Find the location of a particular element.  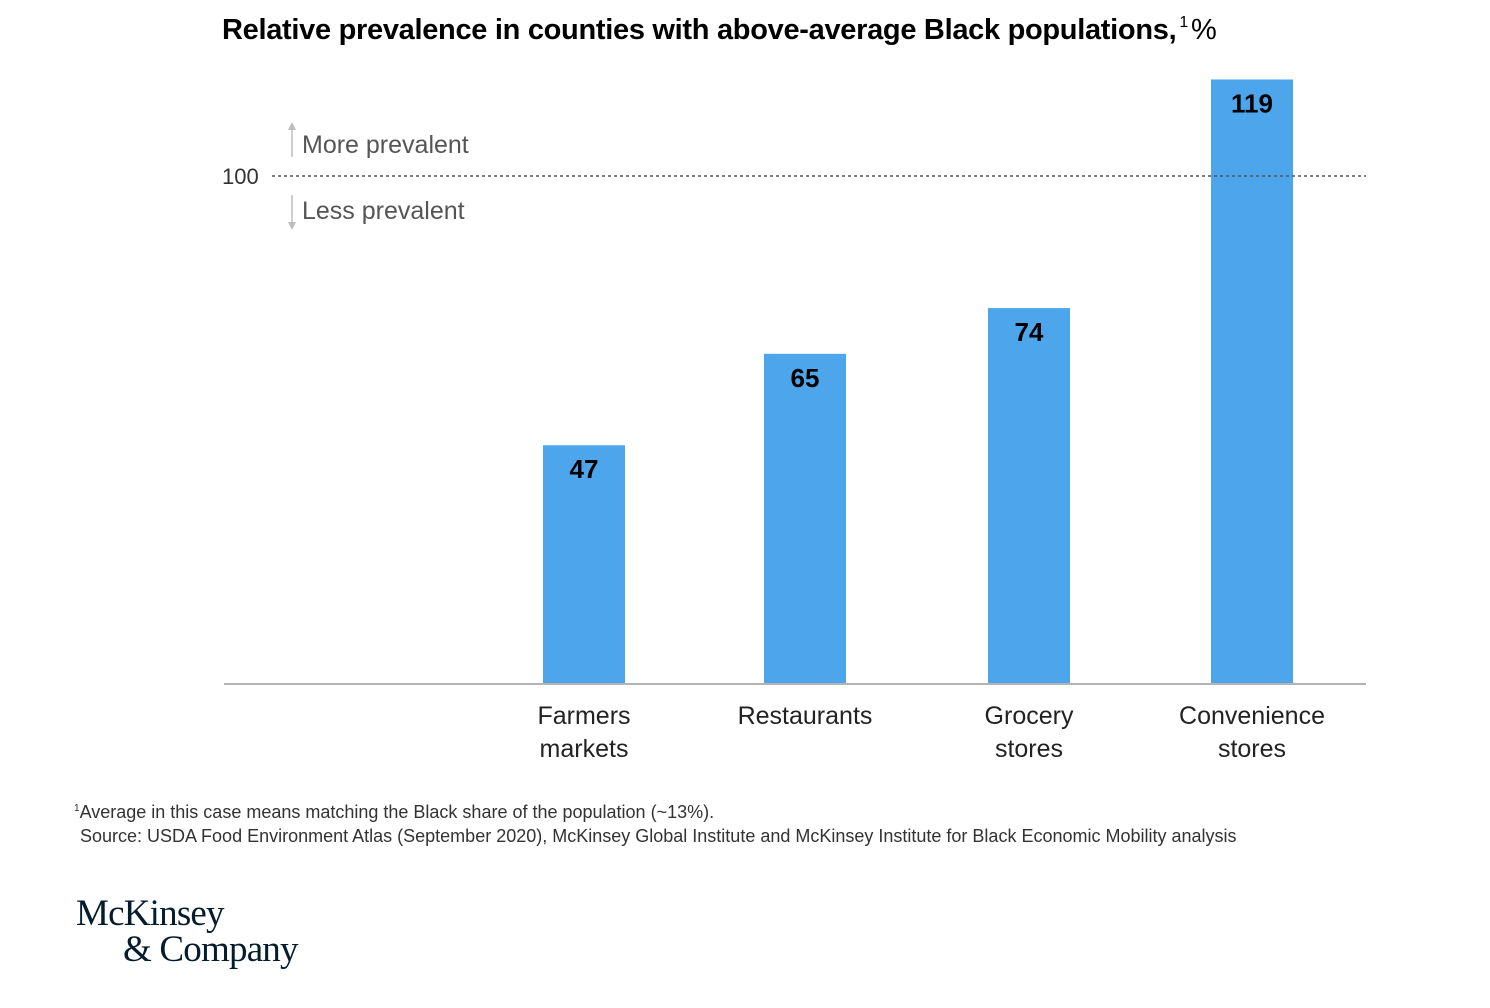

up-arrow-icon is located at coordinates (292, 126).